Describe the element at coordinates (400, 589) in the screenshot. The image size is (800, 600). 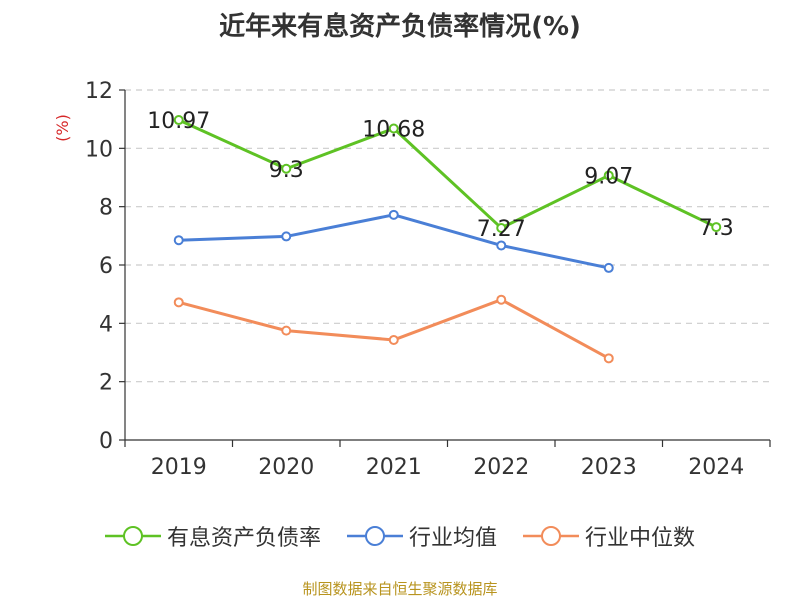
I see `source-footer: 制图数据来自恒生聚源数据库` at that location.